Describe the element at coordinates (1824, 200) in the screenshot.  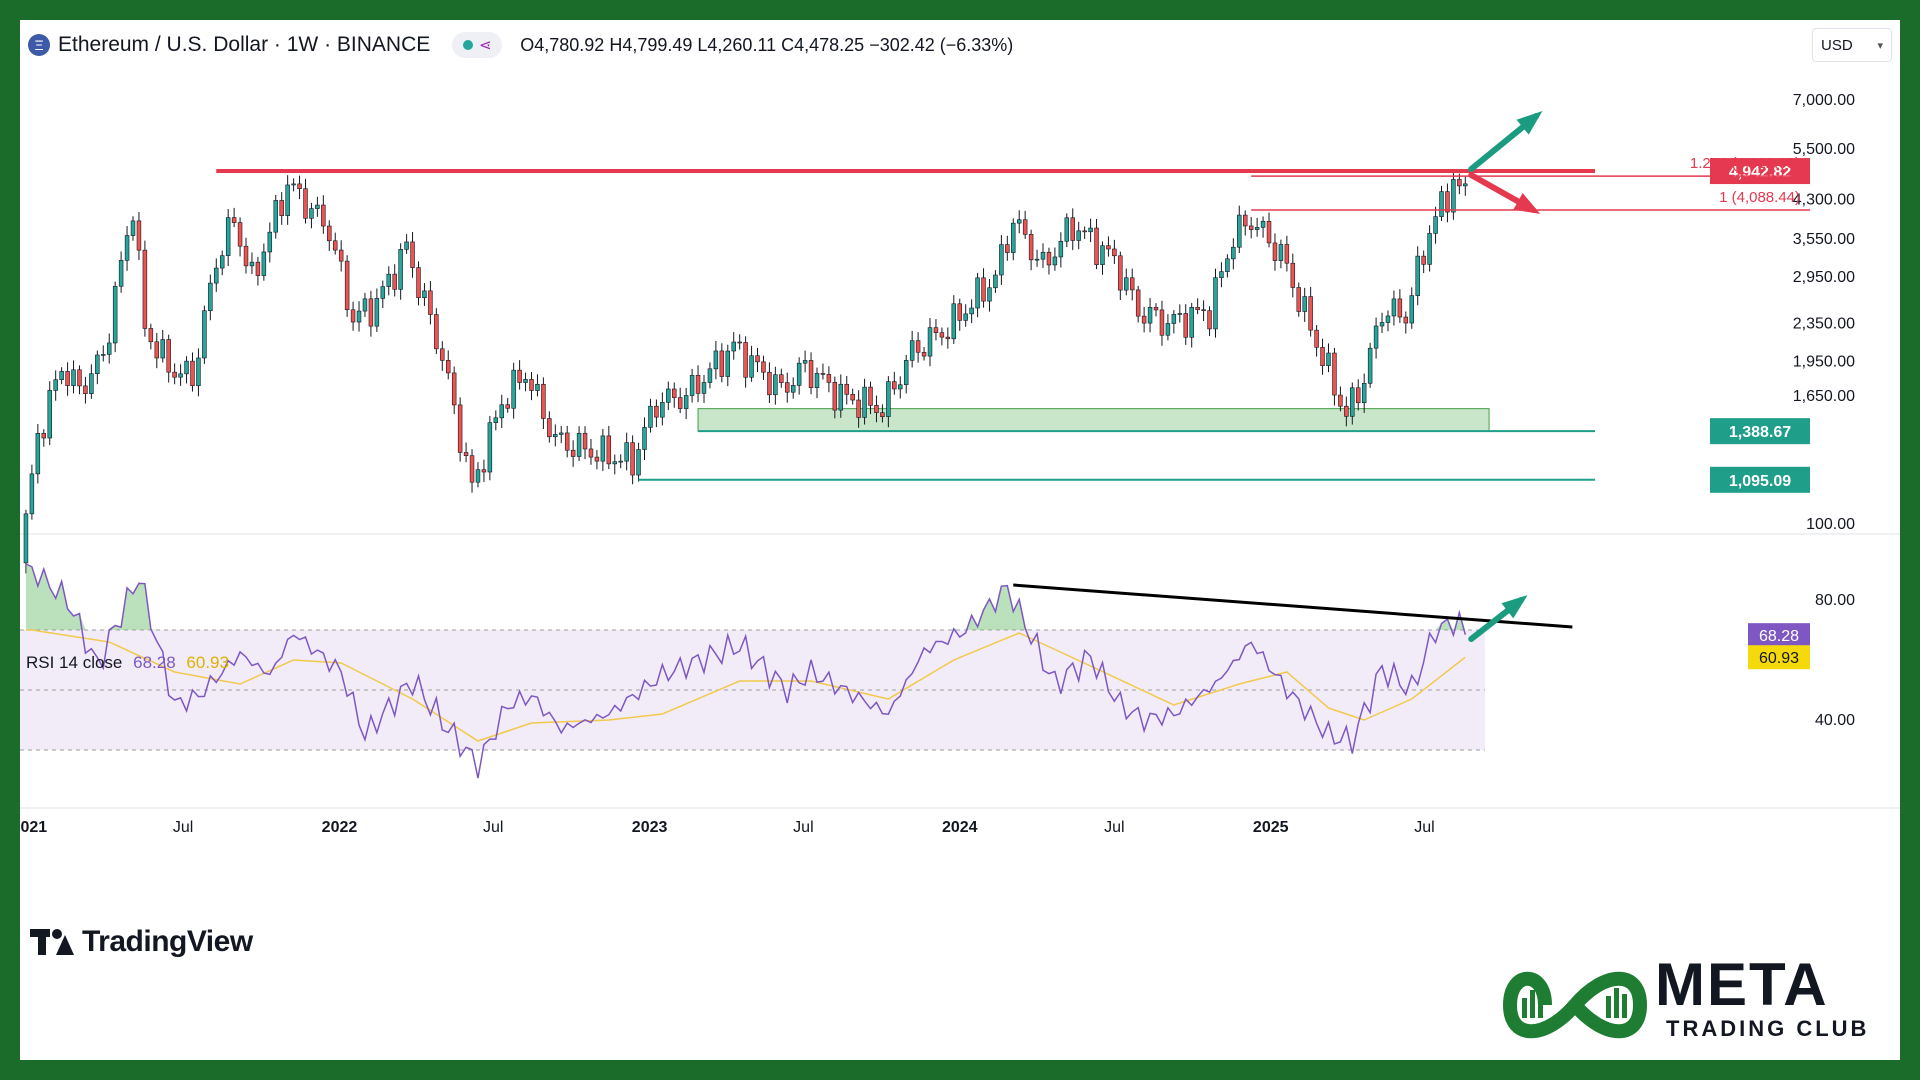
I see `price-axis-tick: 4,300.00` at that location.